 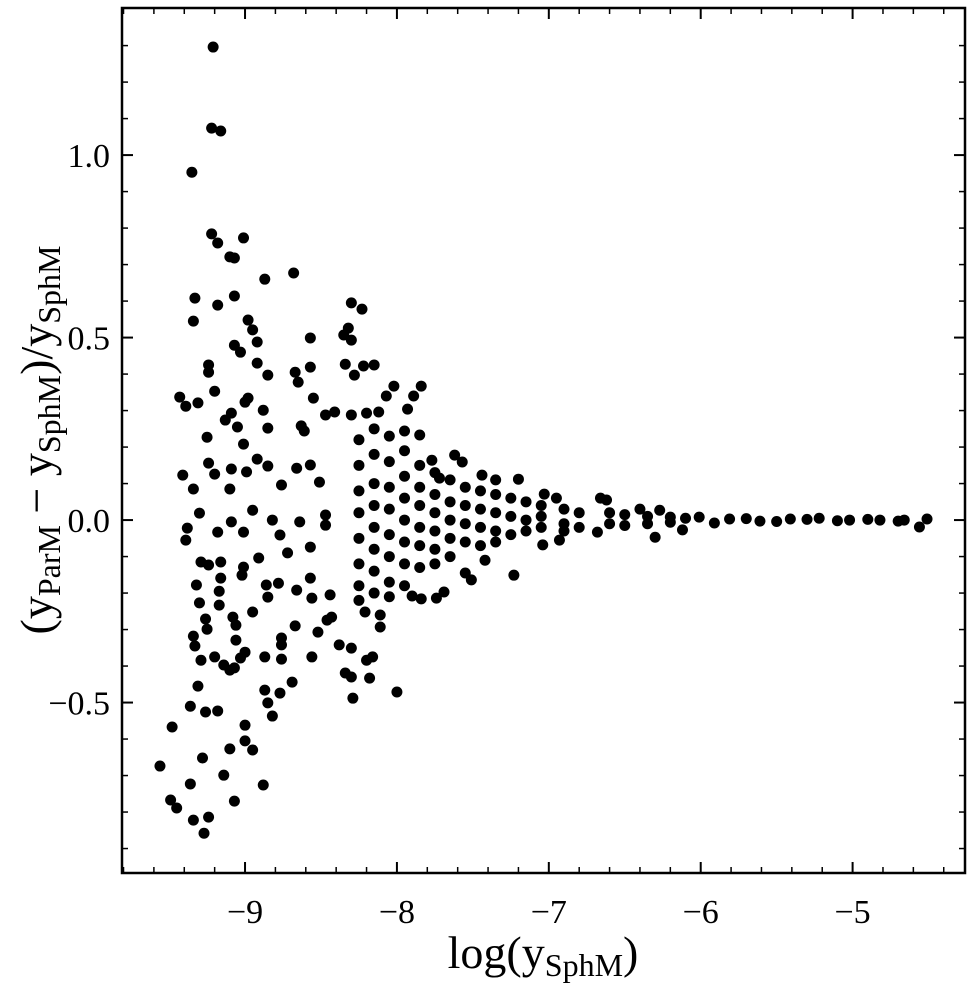 I want to click on xlabel-part: log(y, so click(x=496, y=952).